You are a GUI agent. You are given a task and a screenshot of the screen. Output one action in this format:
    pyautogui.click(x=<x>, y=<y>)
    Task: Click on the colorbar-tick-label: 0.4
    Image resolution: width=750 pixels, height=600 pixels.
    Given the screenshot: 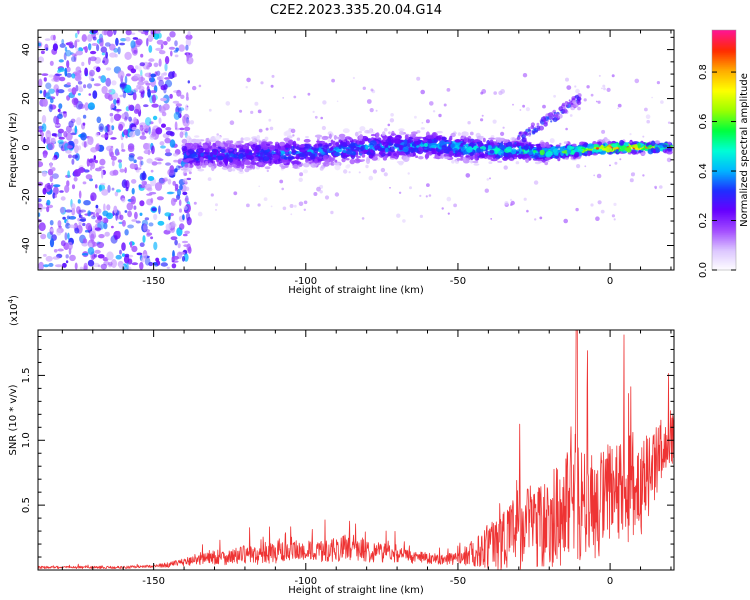 What is the action you would take?
    pyautogui.click(x=703, y=171)
    